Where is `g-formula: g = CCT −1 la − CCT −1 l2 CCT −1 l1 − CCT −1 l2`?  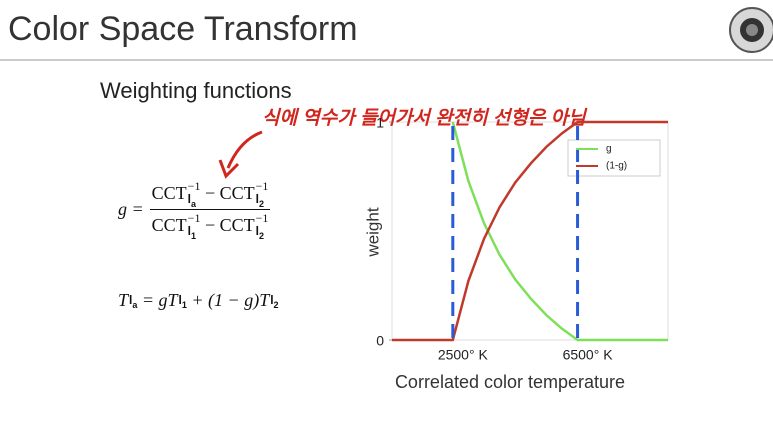 g-formula: g = CCT −1 la − CCT −1 l2 CCT −1 l1 − CCT −1 l2 is located at coordinates (194, 210).